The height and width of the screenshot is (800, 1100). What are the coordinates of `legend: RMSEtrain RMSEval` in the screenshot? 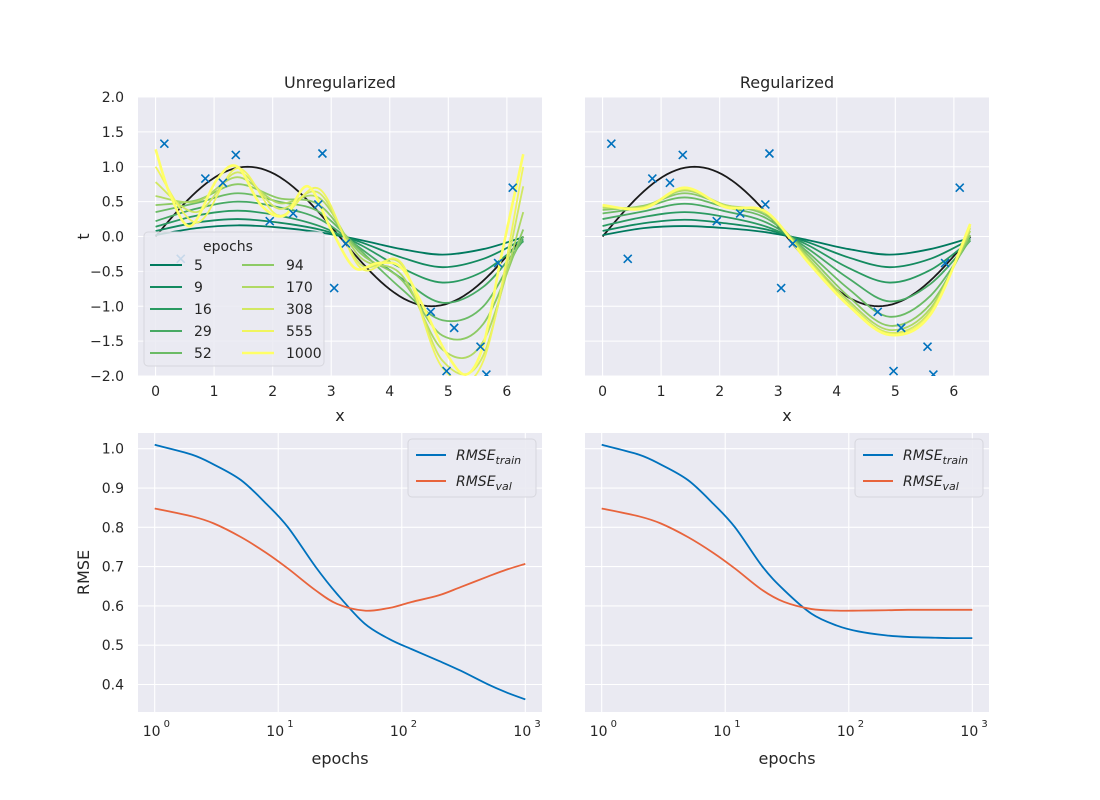 It's located at (919, 468).